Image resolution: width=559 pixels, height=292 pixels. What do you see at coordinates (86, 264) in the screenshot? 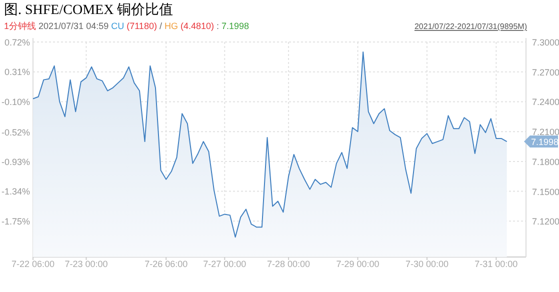
I see `x-tick-label: 7-23 00:00` at bounding box center [86, 264].